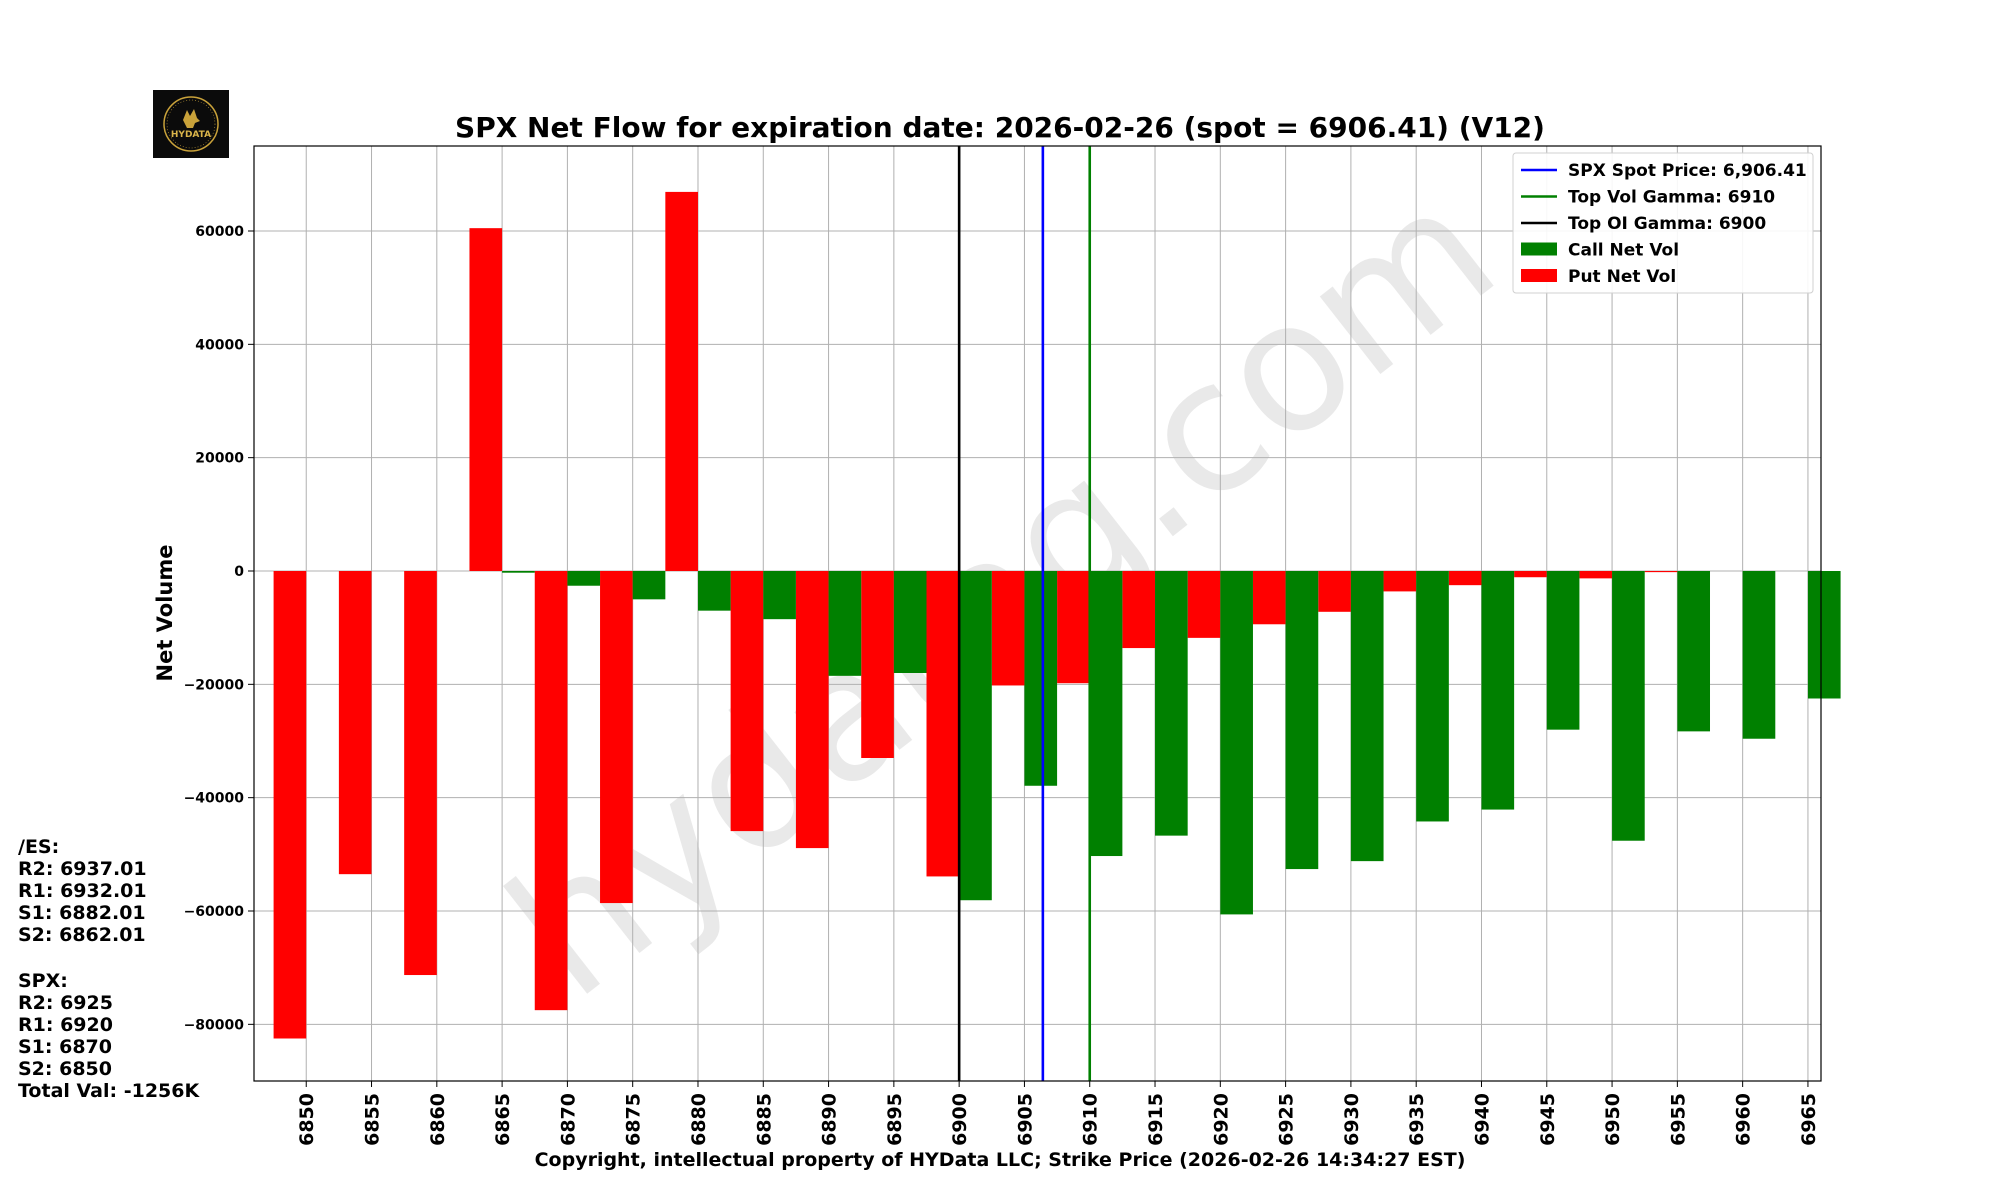  What do you see at coordinates (219, 232) in the screenshot?
I see `y-tick-label: 60000` at bounding box center [219, 232].